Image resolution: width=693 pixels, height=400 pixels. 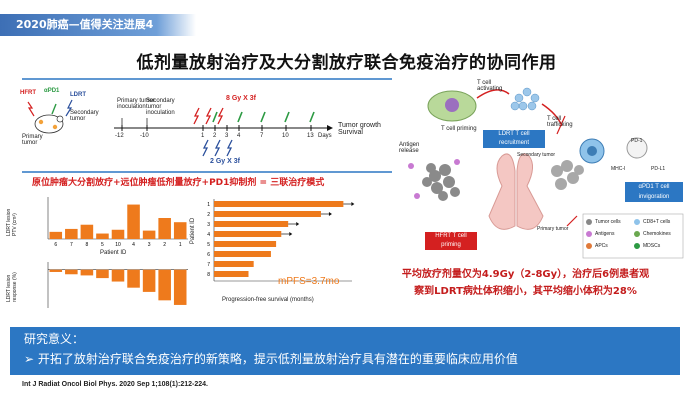 What do you see at coordinates (113, 253) in the screenshot?
I see `ptv-xlabel: Patient ID` at bounding box center [113, 253].